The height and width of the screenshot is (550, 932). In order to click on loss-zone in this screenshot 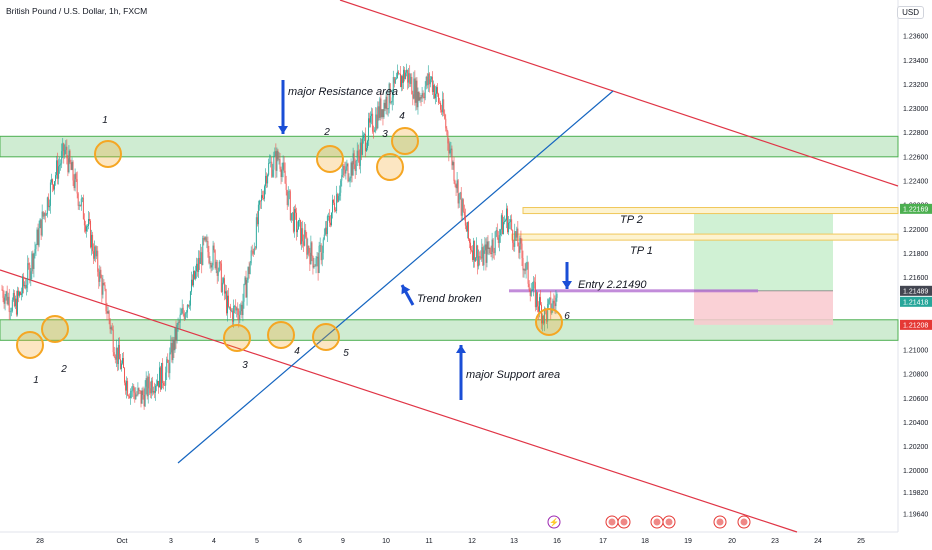, I will do `click(763, 307)`.